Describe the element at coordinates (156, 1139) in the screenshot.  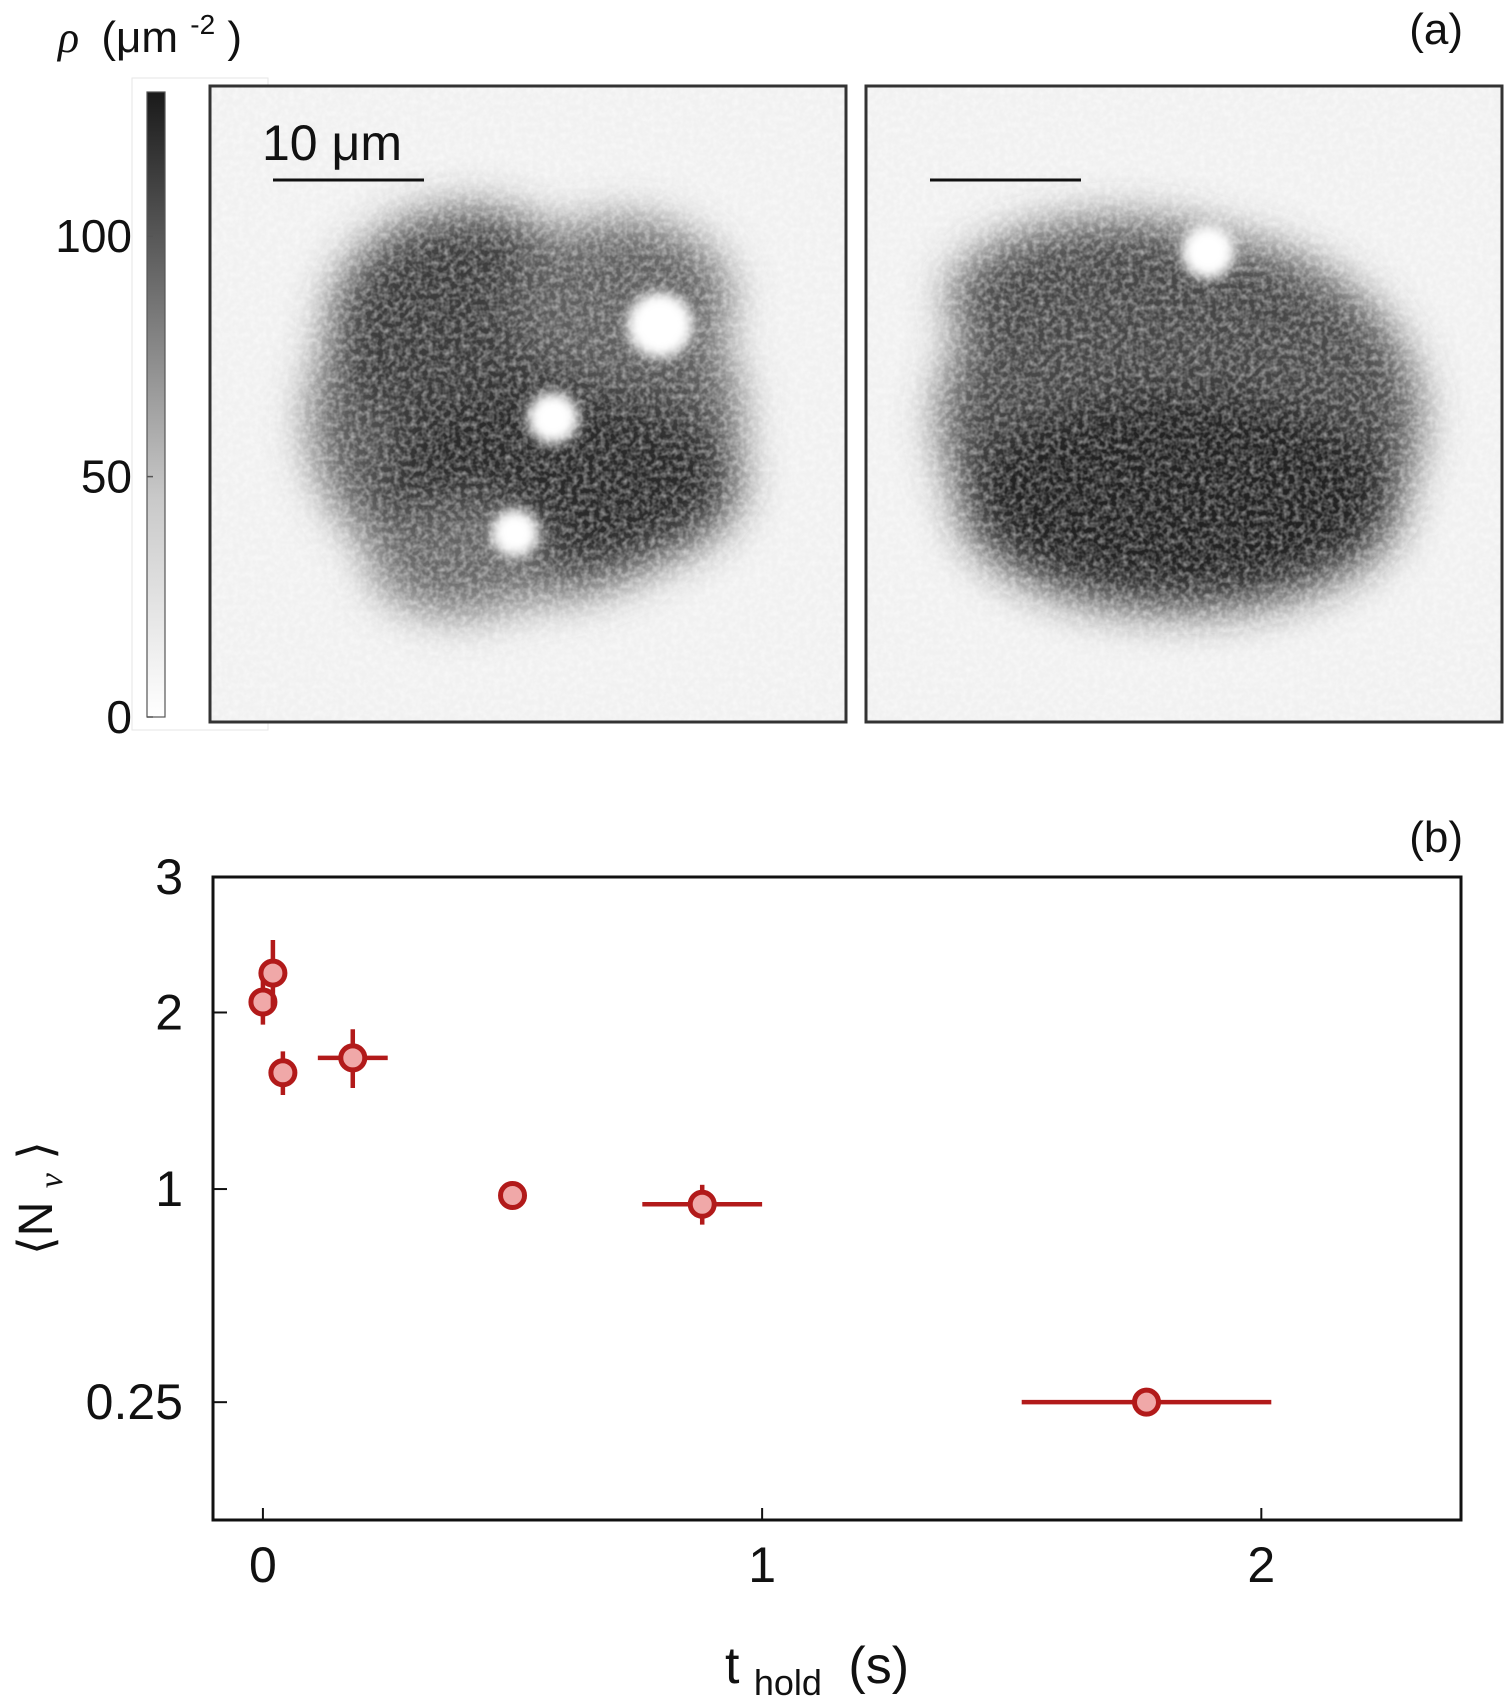
I see `y-axis: 0.25 1 2 3` at that location.